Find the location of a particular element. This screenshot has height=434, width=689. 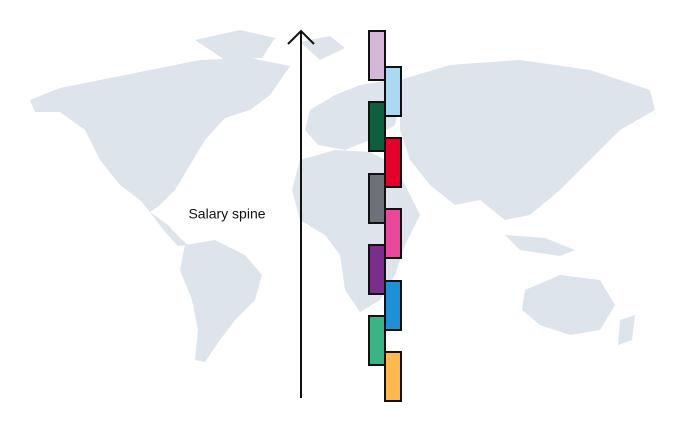

spine-label: Salary spine is located at coordinates (226, 214).